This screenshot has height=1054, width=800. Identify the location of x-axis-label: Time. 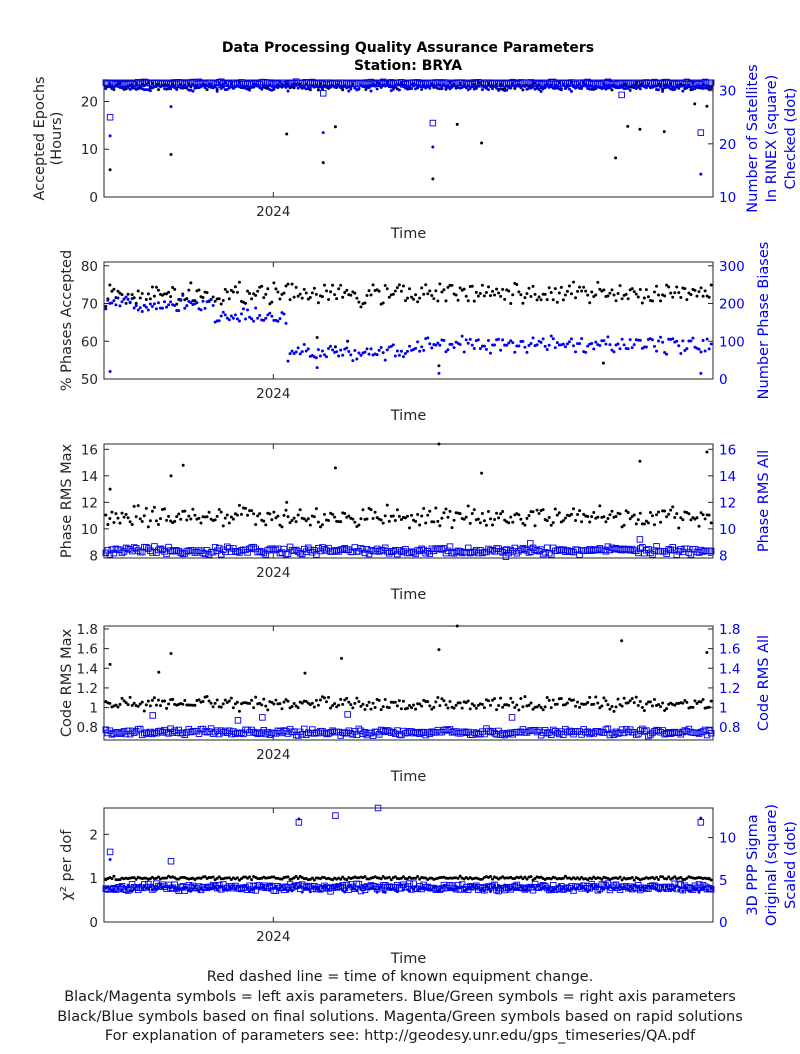
(408, 416).